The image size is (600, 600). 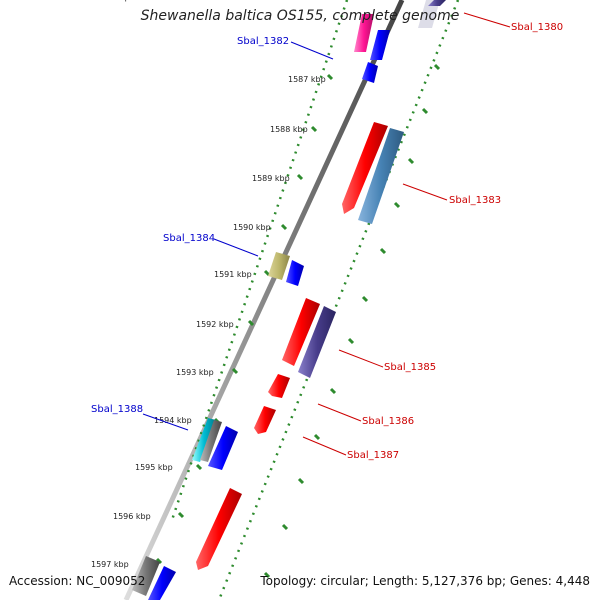 I want to click on gene-label-sbal-1380: Sbal_1380, so click(x=537, y=27).